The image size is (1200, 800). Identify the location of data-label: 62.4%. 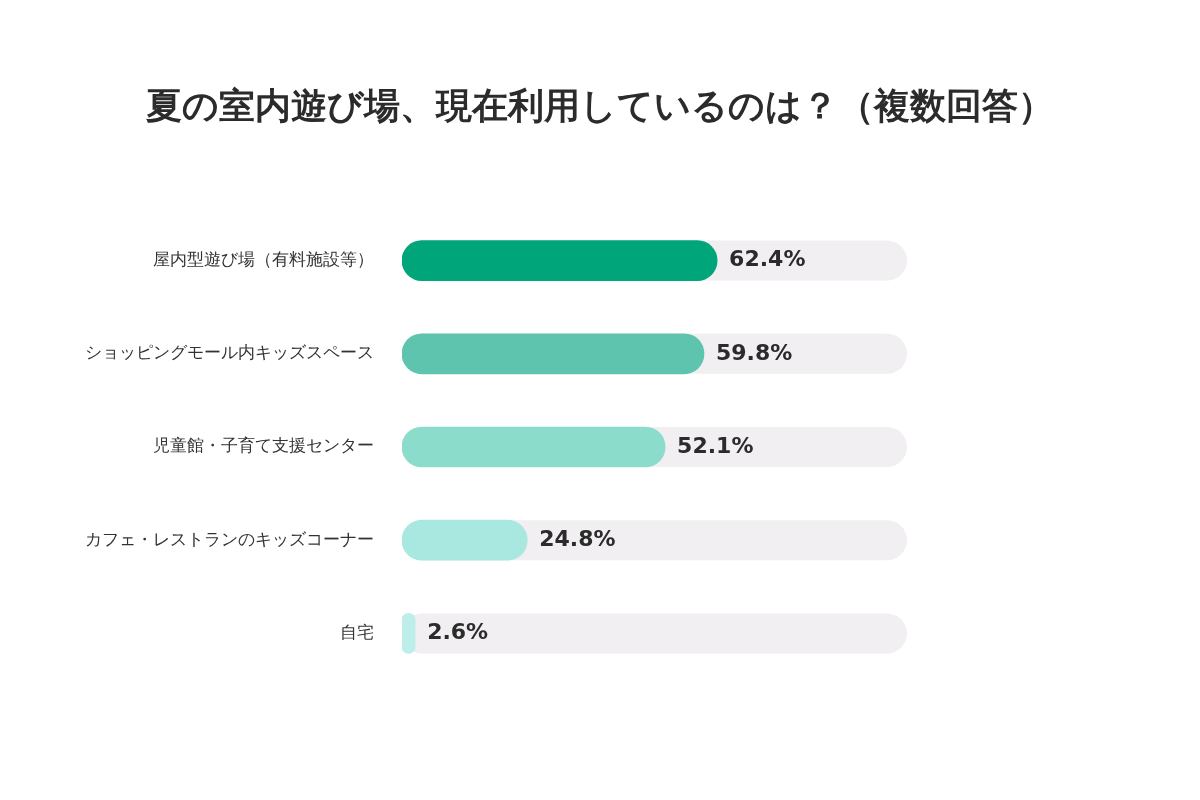
(767, 259).